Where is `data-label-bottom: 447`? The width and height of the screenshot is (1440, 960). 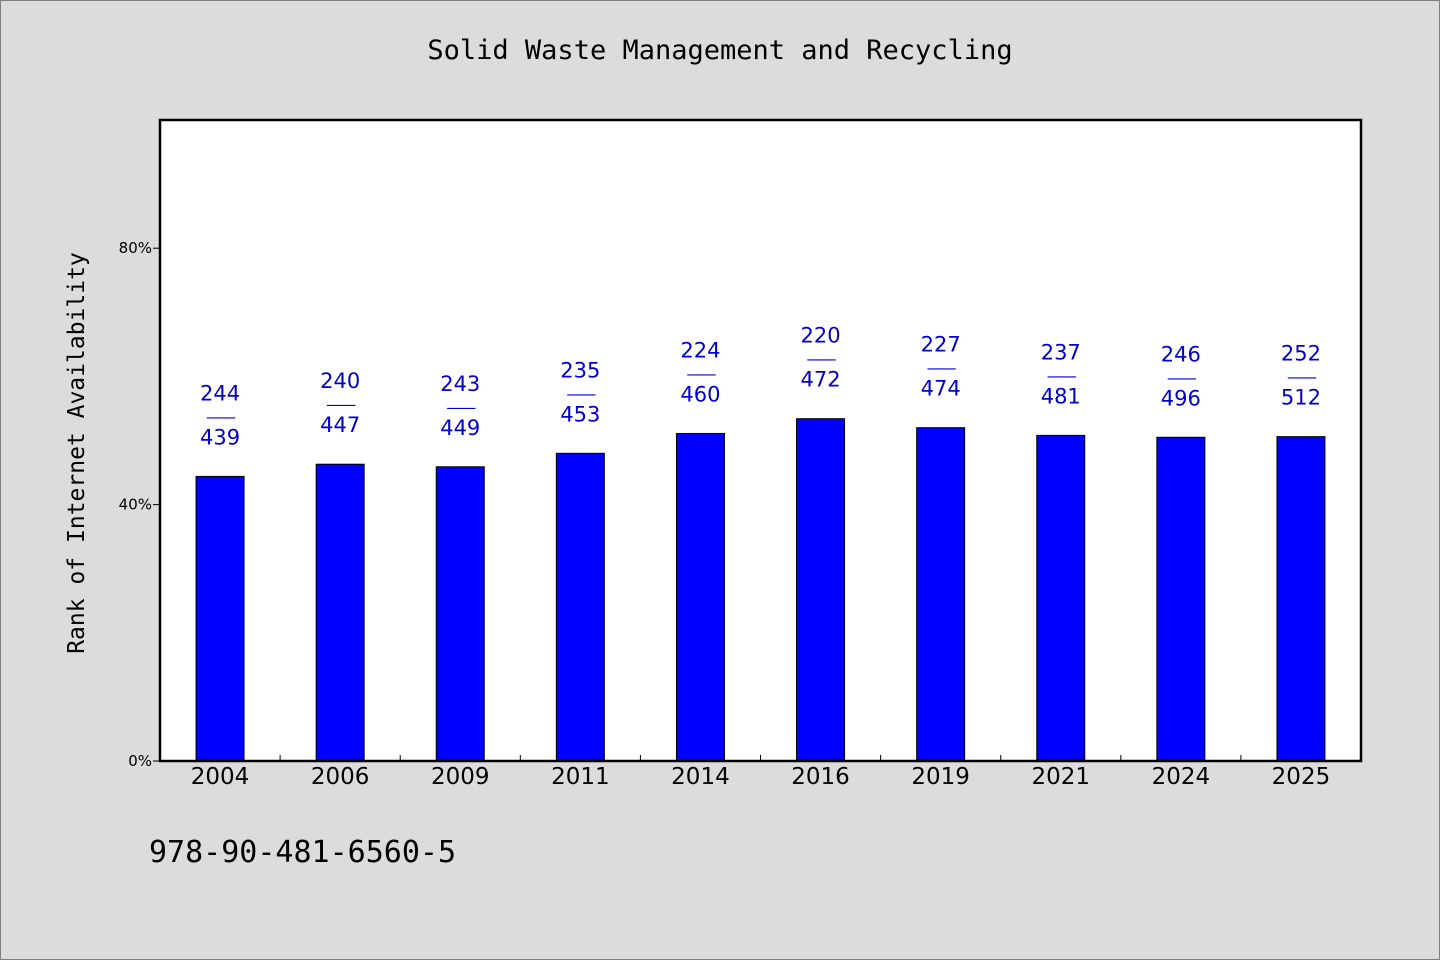
data-label-bottom: 447 is located at coordinates (340, 425).